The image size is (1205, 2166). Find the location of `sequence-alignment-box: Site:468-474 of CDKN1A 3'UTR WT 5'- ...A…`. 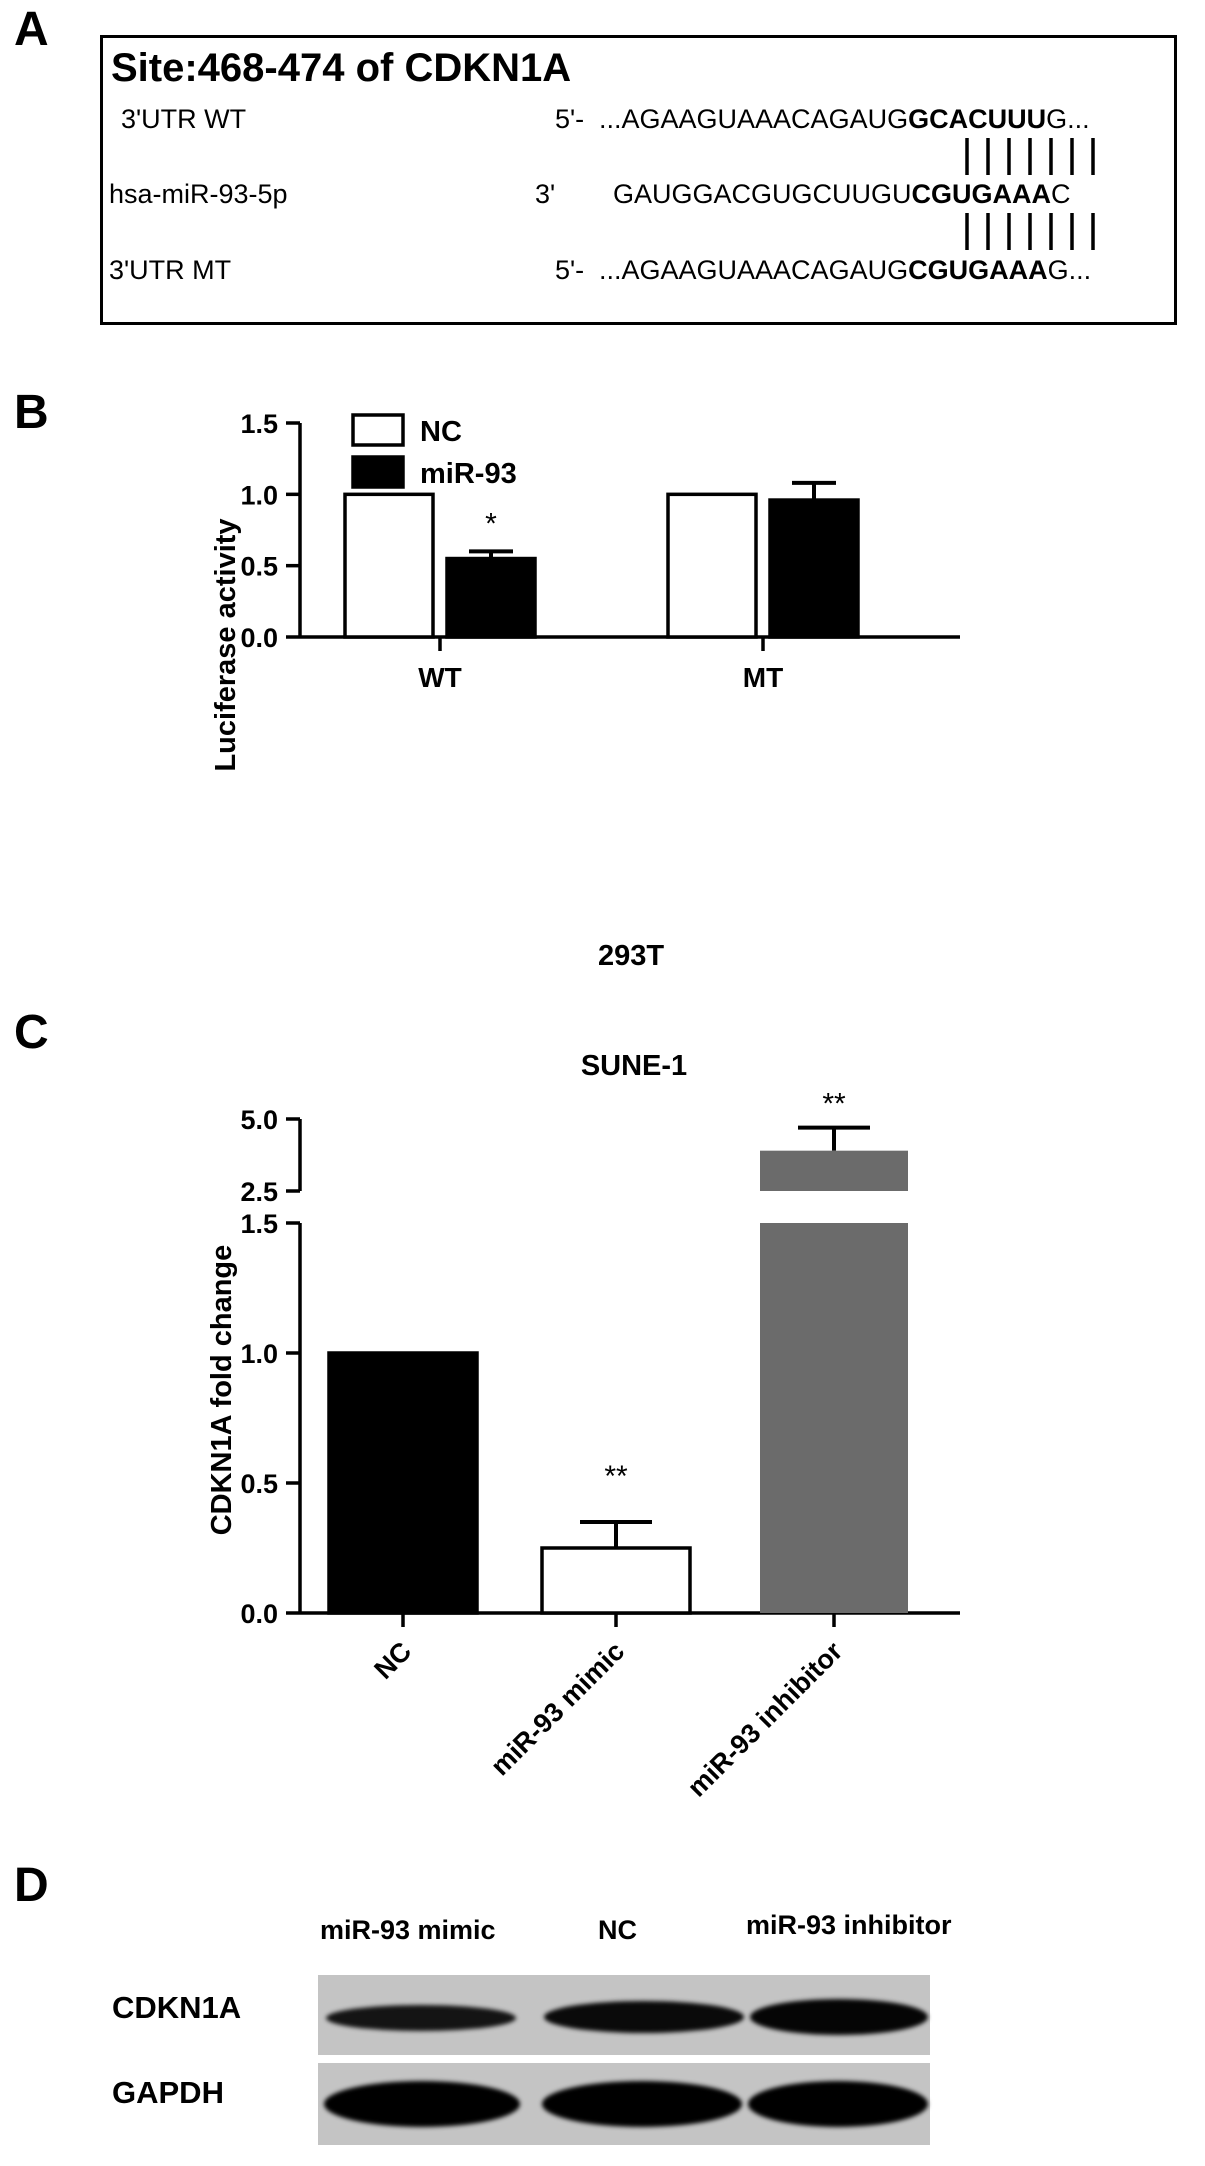

sequence-alignment-box: Site:468-474 of CDKN1A 3'UTR WT 5'- ...A… is located at coordinates (638, 180).